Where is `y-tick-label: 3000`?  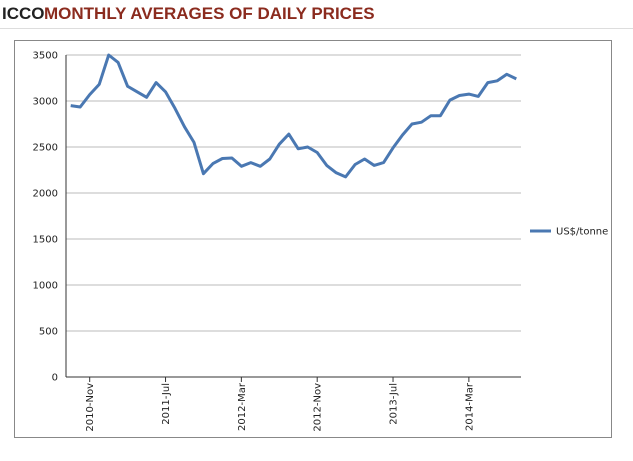 y-tick-label: 3000 is located at coordinates (45, 102).